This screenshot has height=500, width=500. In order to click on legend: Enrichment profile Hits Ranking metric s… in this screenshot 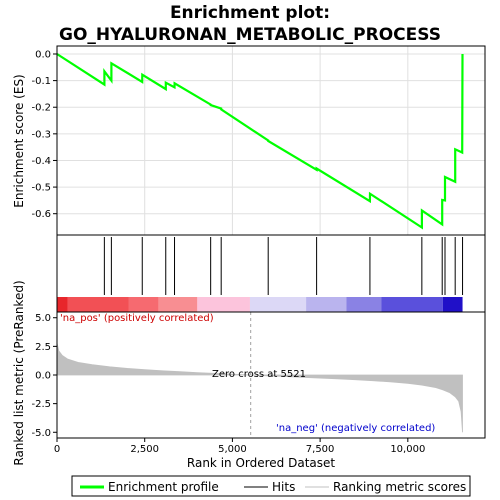, I will do `click(271, 486)`.